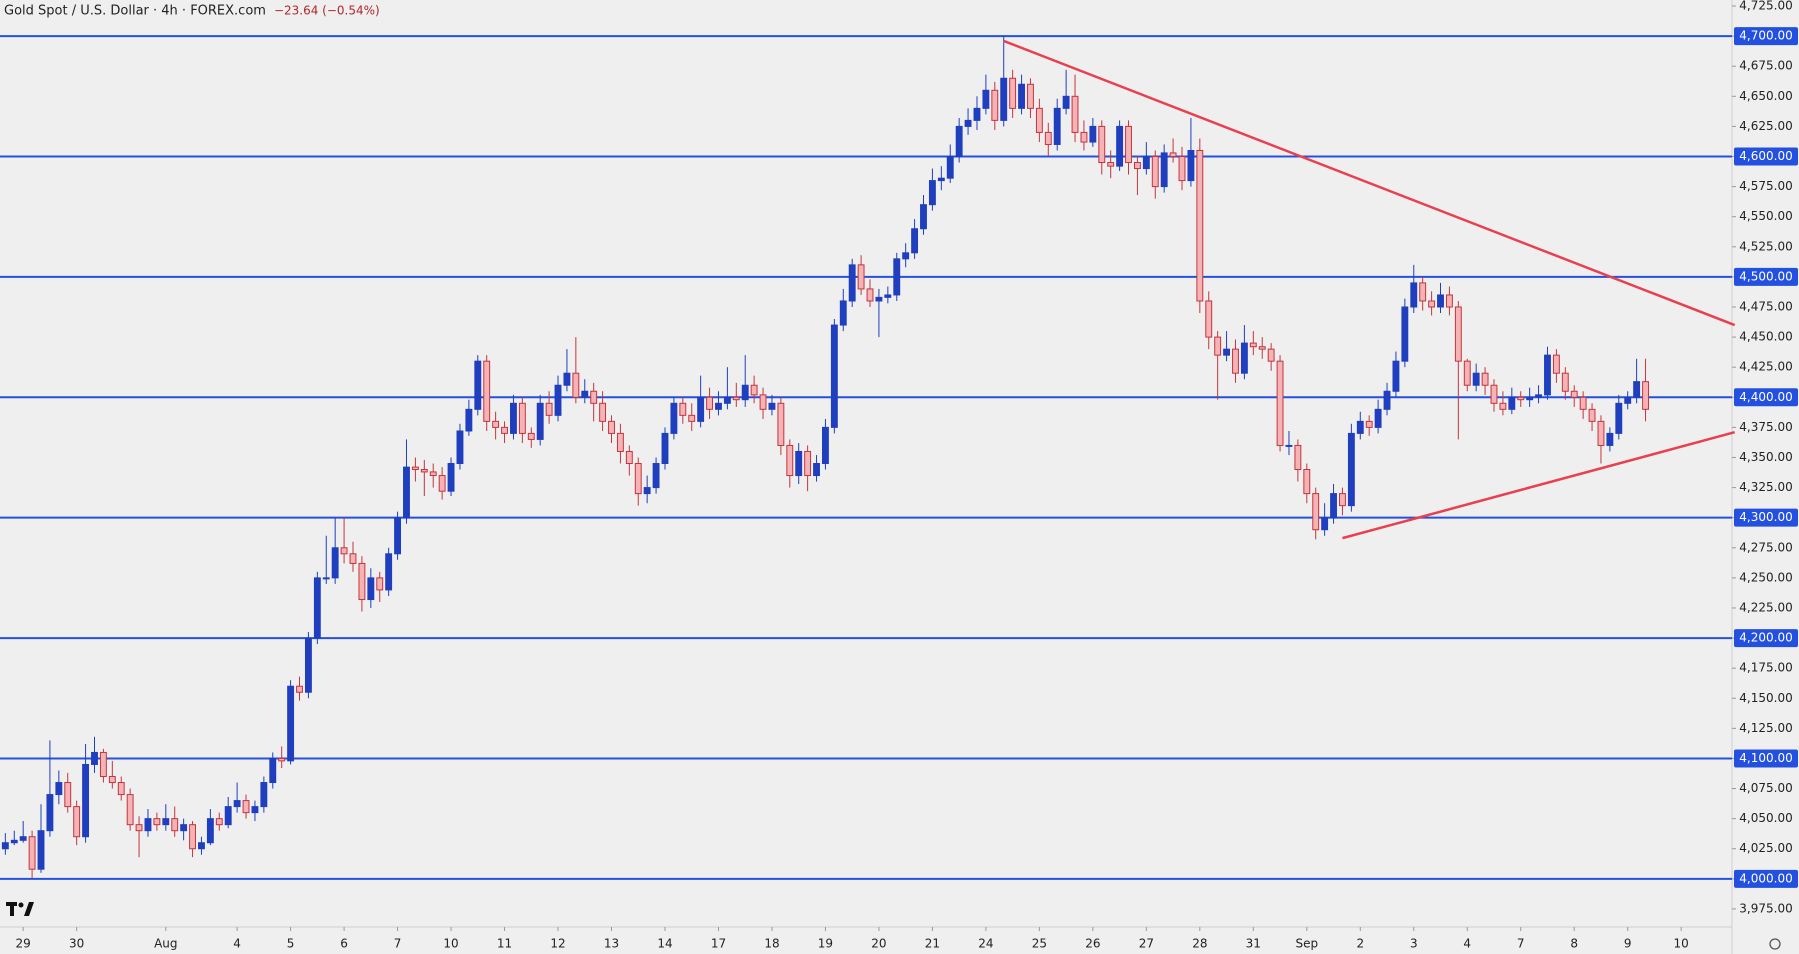  Describe the element at coordinates (1765, 276) in the screenshot. I see `y-tick-label: 4,500.00` at that location.